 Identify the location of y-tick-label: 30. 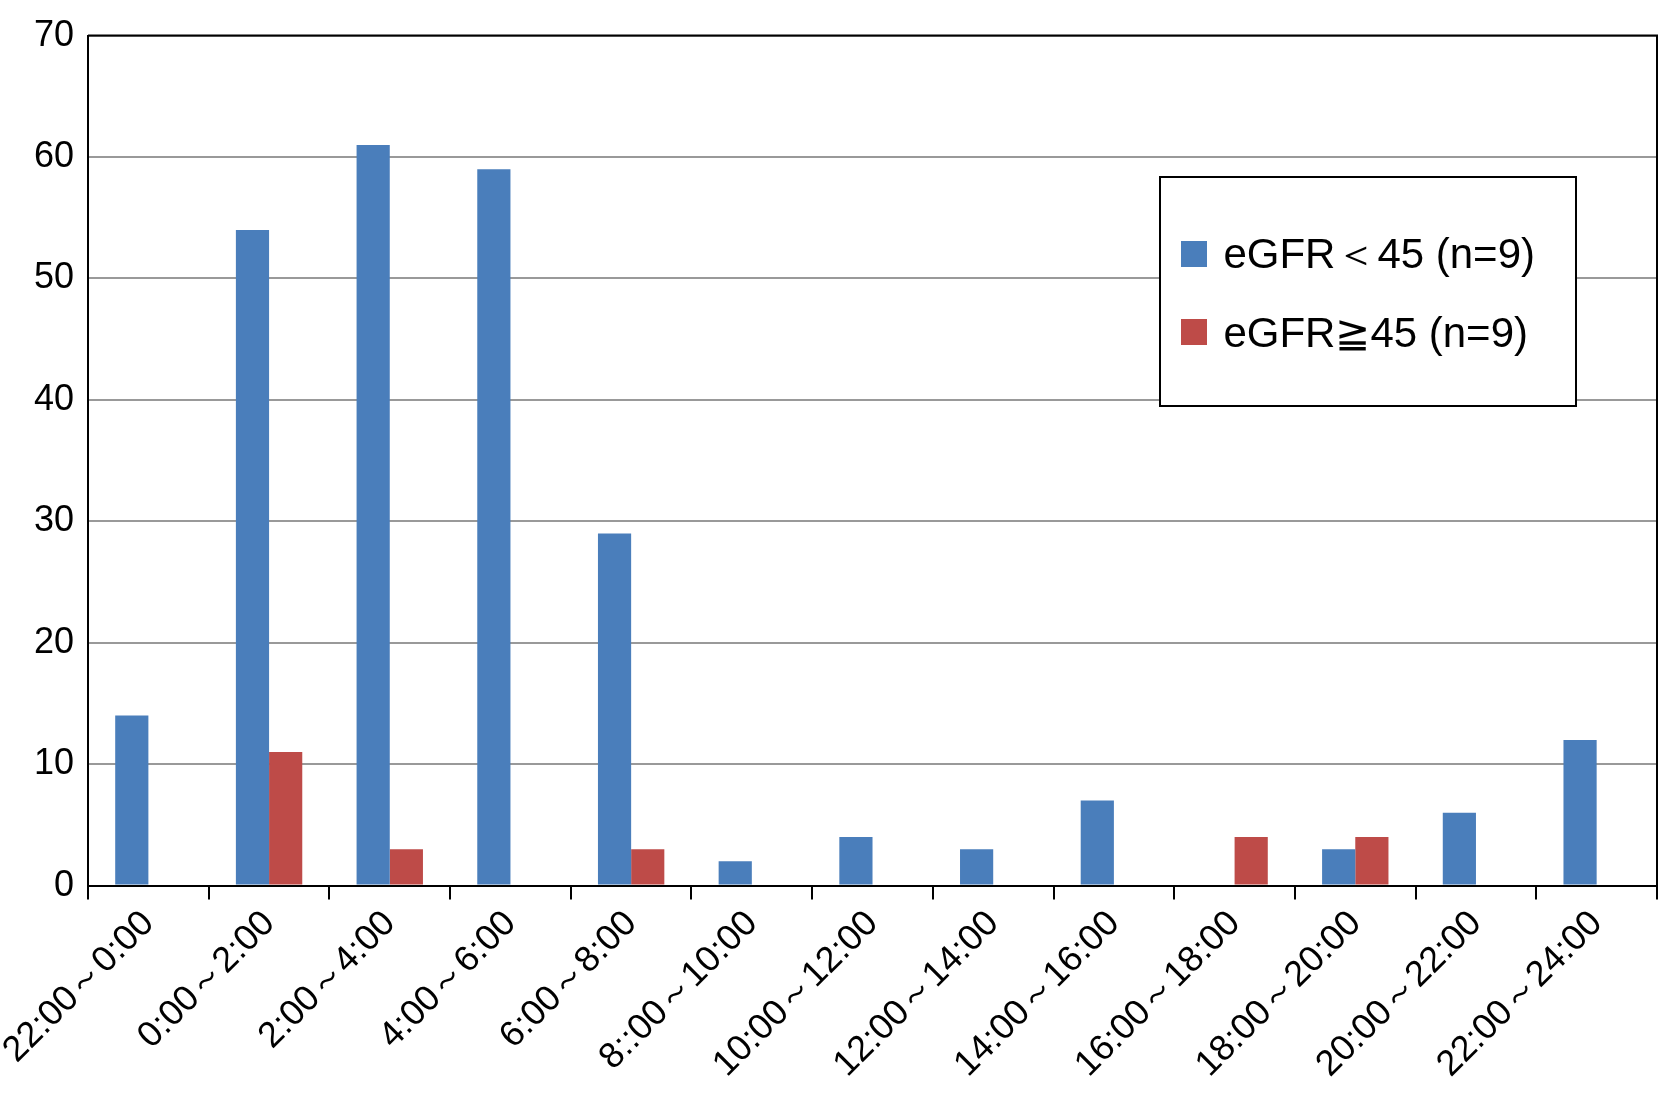
(54, 519).